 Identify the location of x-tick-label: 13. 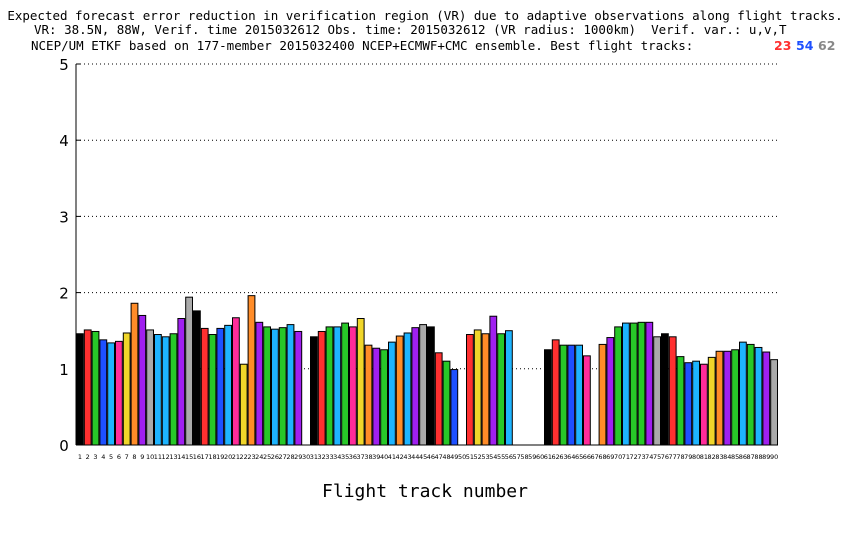
(173, 457).